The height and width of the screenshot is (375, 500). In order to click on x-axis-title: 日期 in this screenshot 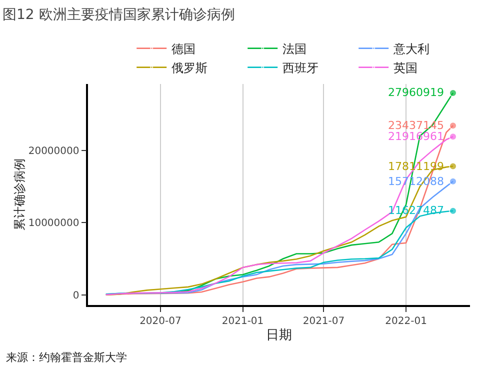, I will do `click(279, 335)`.